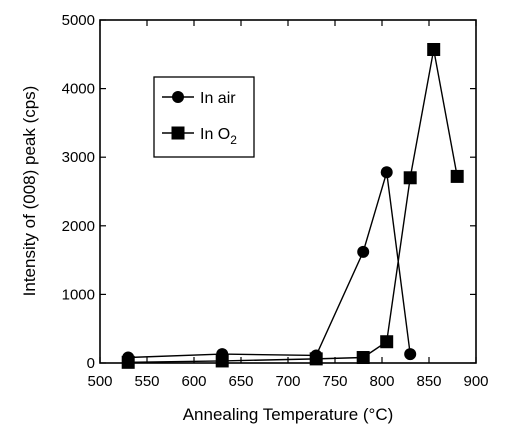  I want to click on legend-entry-in-o2: In O2, so click(199, 136).